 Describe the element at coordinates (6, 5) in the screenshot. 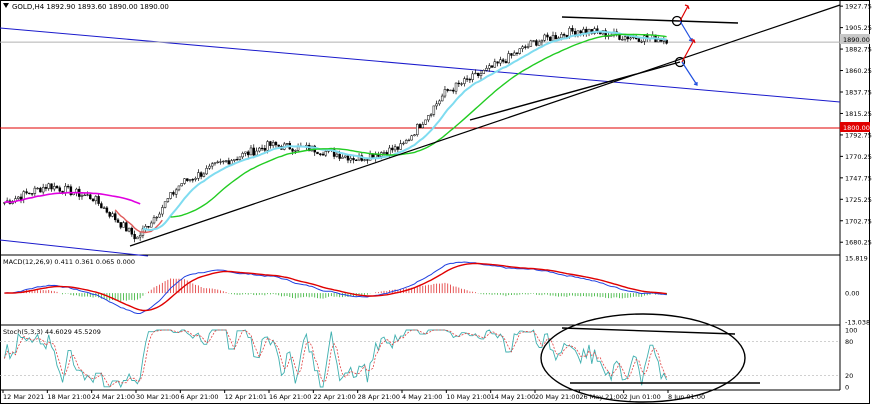

I see `triangle-down-icon` at that location.